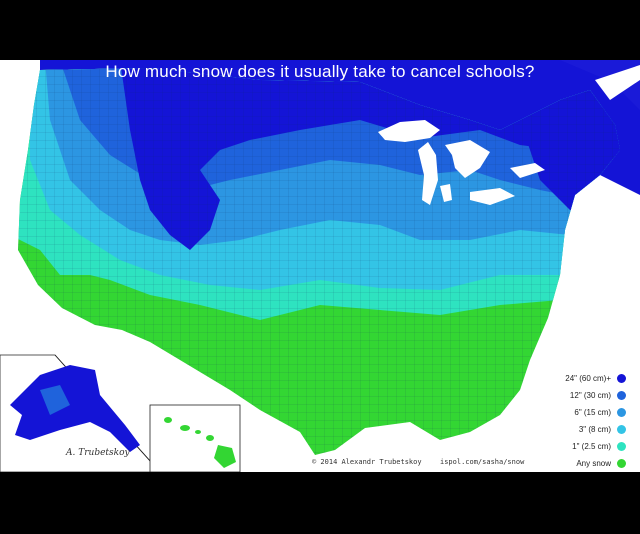  I want to click on legend-label: 3" (8 cm), so click(594, 429).